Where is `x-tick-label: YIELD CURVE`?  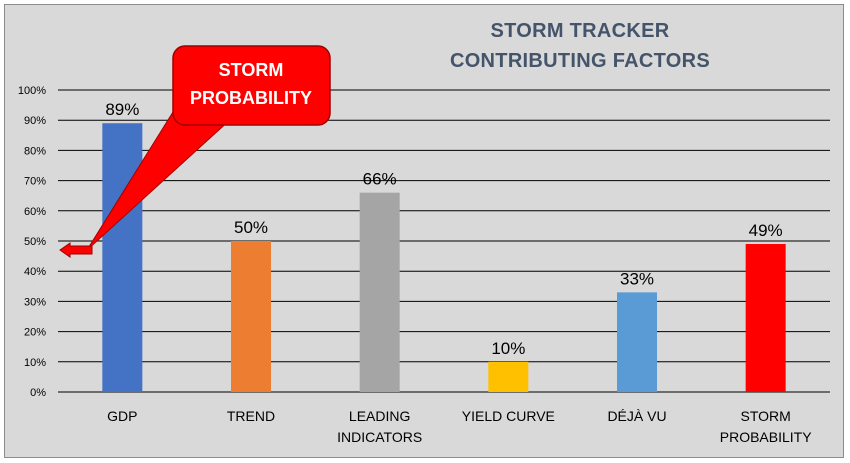 x-tick-label: YIELD CURVE is located at coordinates (508, 416).